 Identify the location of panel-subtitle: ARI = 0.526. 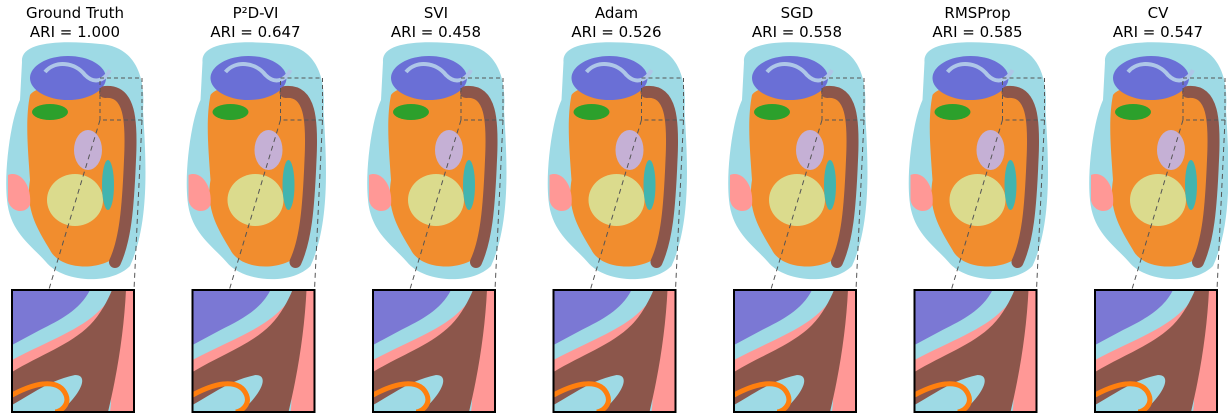
(616, 32).